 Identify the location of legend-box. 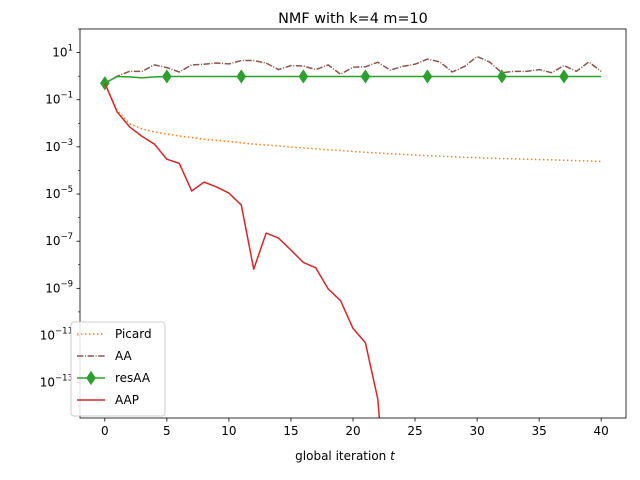
(118, 369).